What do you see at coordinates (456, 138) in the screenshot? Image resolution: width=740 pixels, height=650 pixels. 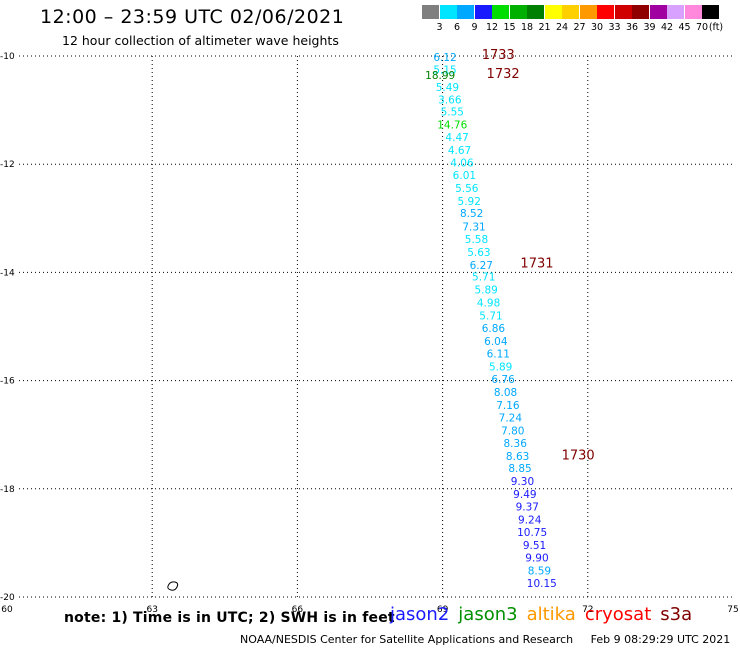 I see `wave-height-label: 4.47` at bounding box center [456, 138].